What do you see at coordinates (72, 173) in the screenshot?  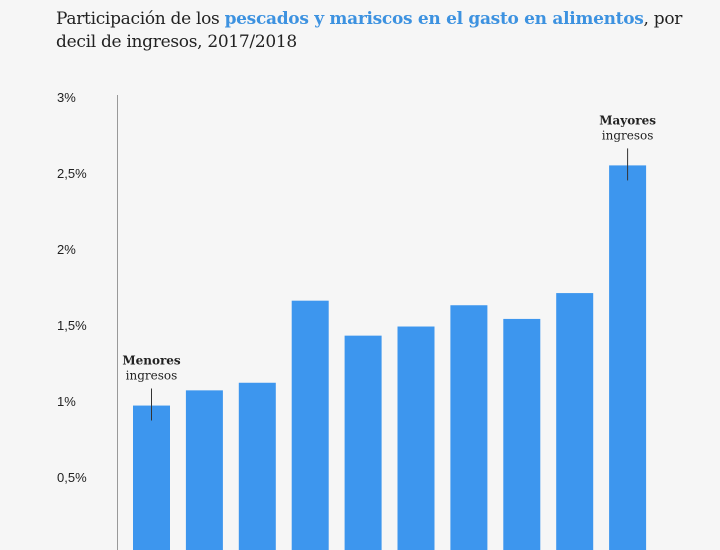 I see `y-tick-label: 2,5%` at bounding box center [72, 173].